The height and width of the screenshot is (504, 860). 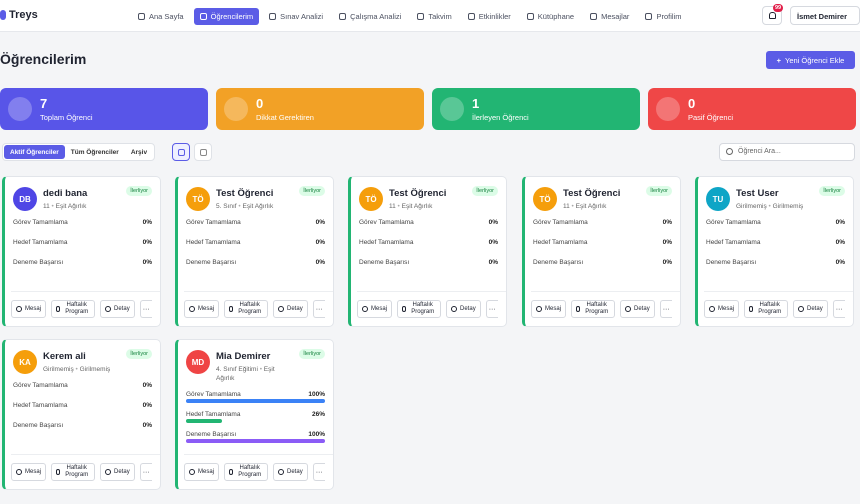 I want to click on nav-item: Öğrencilerim, so click(x=226, y=16).